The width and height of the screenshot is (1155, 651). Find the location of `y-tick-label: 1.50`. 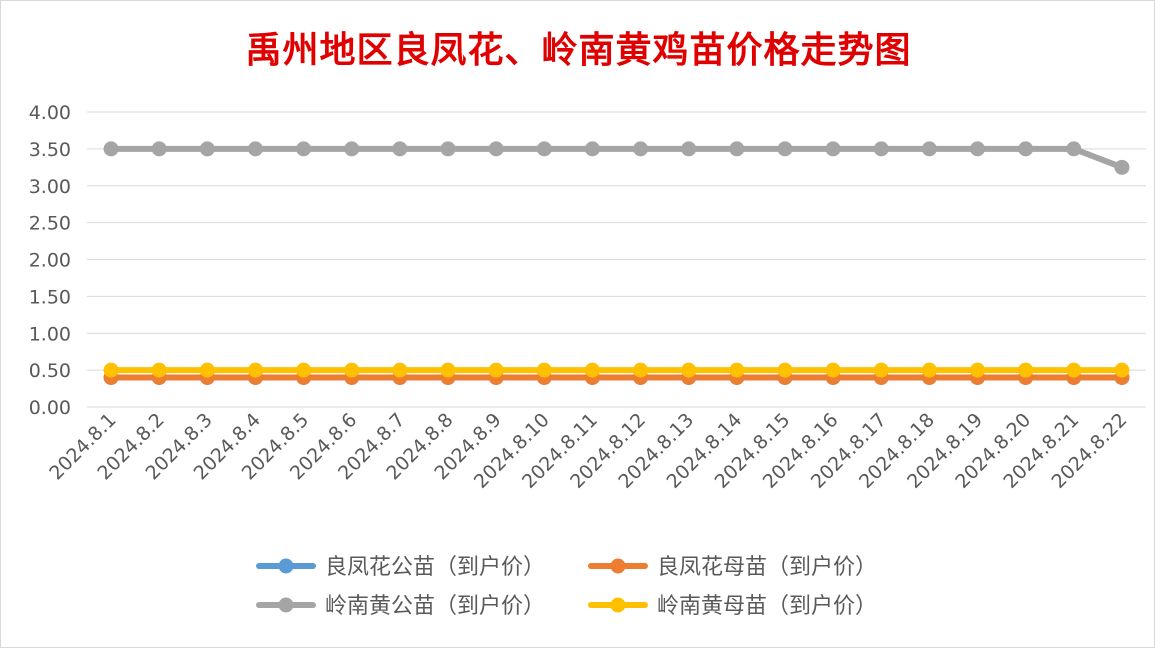

y-tick-label: 1.50 is located at coordinates (50, 297).